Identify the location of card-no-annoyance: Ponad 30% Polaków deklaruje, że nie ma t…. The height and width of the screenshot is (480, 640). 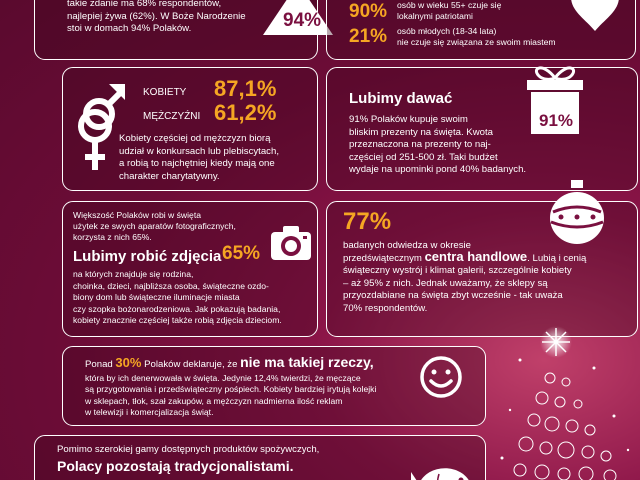
(274, 386).